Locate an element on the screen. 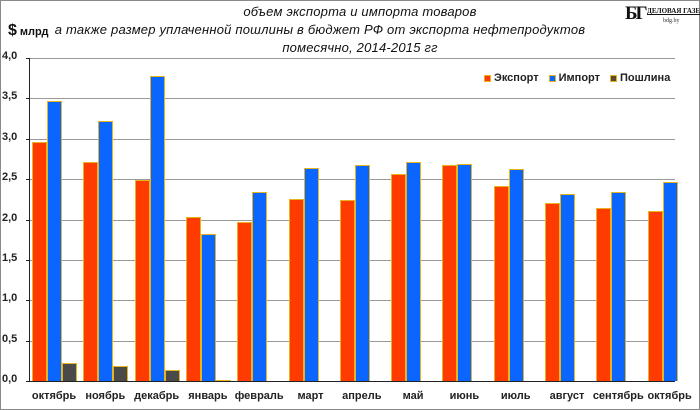  y-tick-label: 1,0 is located at coordinates (10, 298).